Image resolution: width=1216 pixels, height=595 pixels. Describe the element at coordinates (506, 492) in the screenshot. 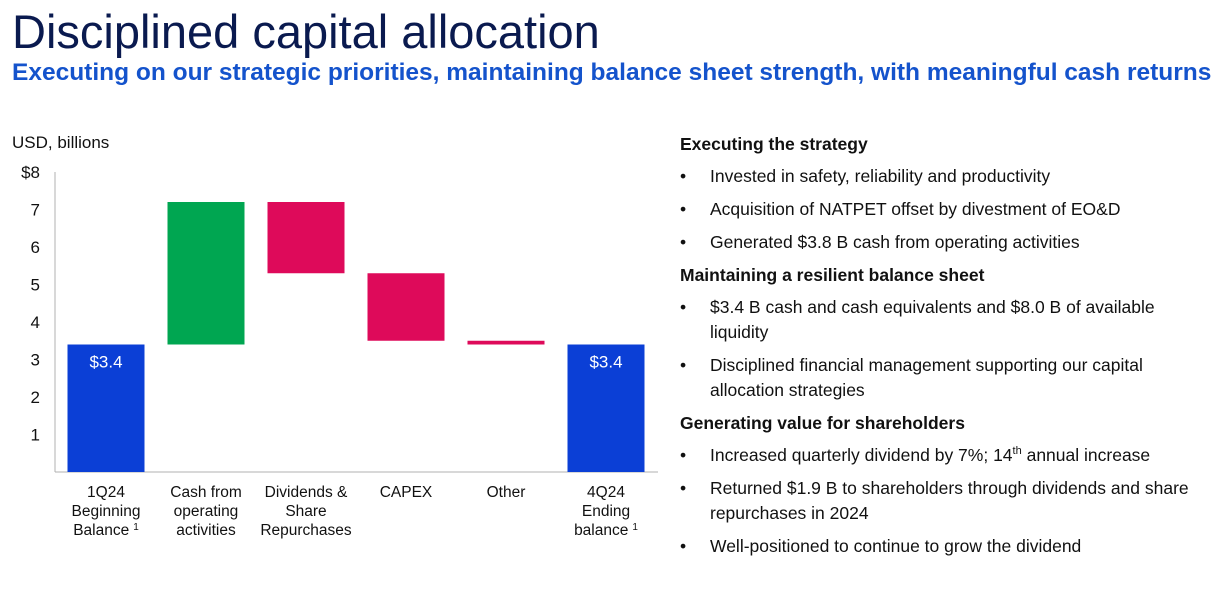

I see `x-tick-label: Other` at that location.